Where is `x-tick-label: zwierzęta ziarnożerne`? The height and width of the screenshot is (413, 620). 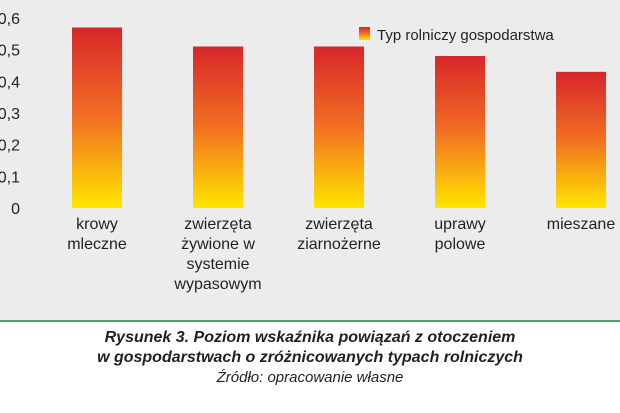 x-tick-label: zwierzęta ziarnożerne is located at coordinates (339, 234).